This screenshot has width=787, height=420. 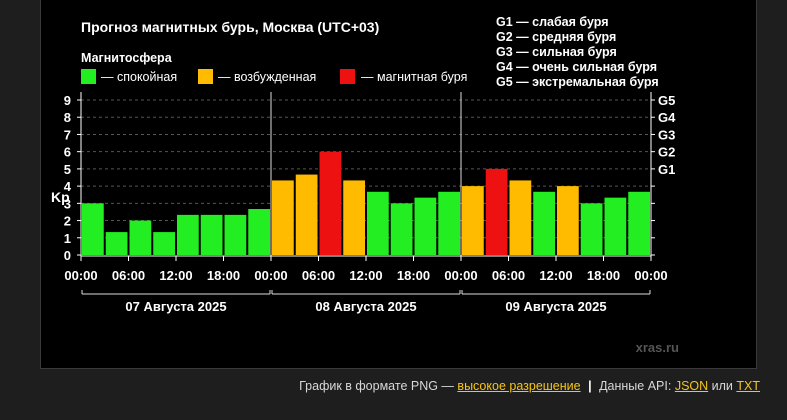 I want to click on storm-scale-g2: G2 — средняя буря, so click(x=556, y=37).